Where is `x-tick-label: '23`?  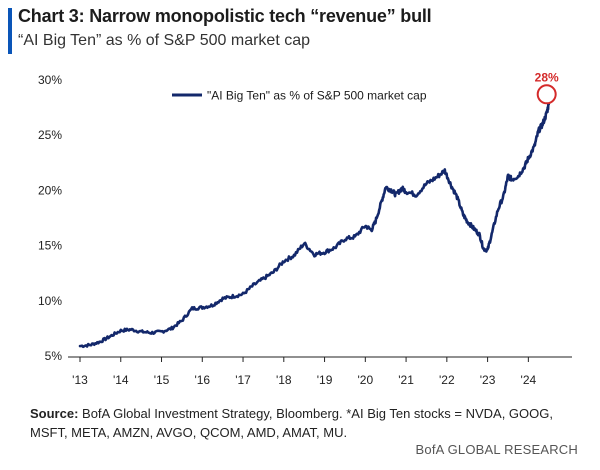 x-tick-label: '23 is located at coordinates (488, 380).